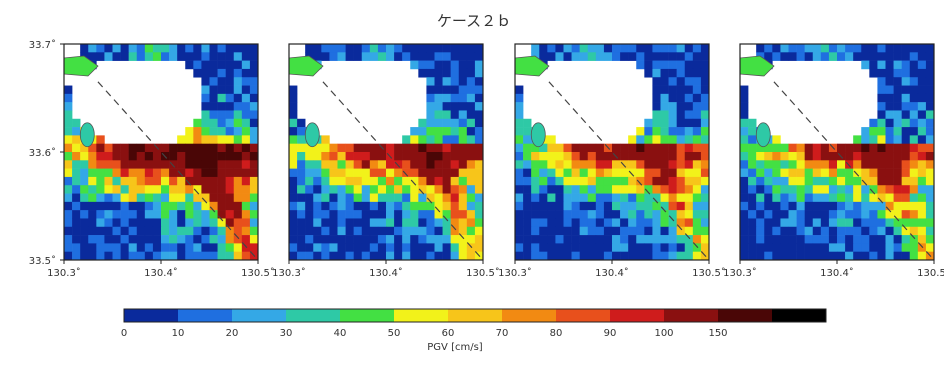 This screenshot has height=368, width=944. What do you see at coordinates (124, 333) in the screenshot?
I see `colorbar-tick-label: 0` at bounding box center [124, 333].